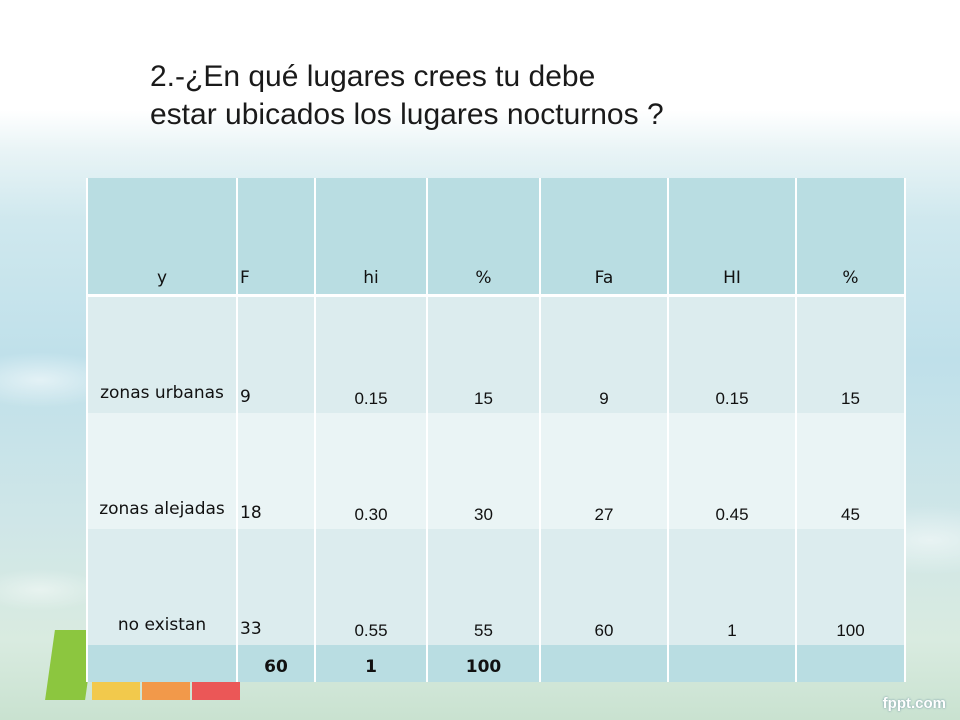 This screenshot has width=960, height=720. Describe the element at coordinates (373, 76) in the screenshot. I see `slide-title-line1: 2.-¿En qué lugares crees tu debe` at that location.